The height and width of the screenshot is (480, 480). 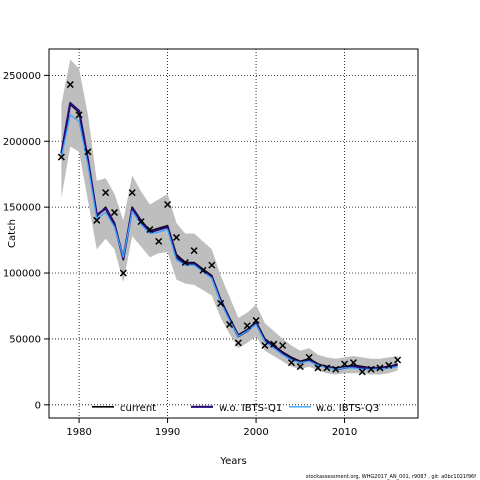 I want to click on x-axis-title: Years, so click(x=232, y=461).